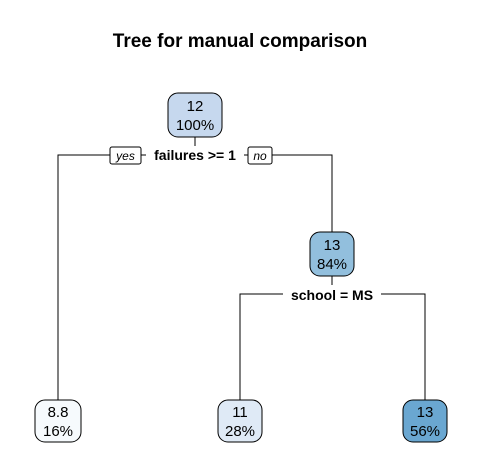  I want to click on leaf-middle: 11 28%, so click(240, 421).